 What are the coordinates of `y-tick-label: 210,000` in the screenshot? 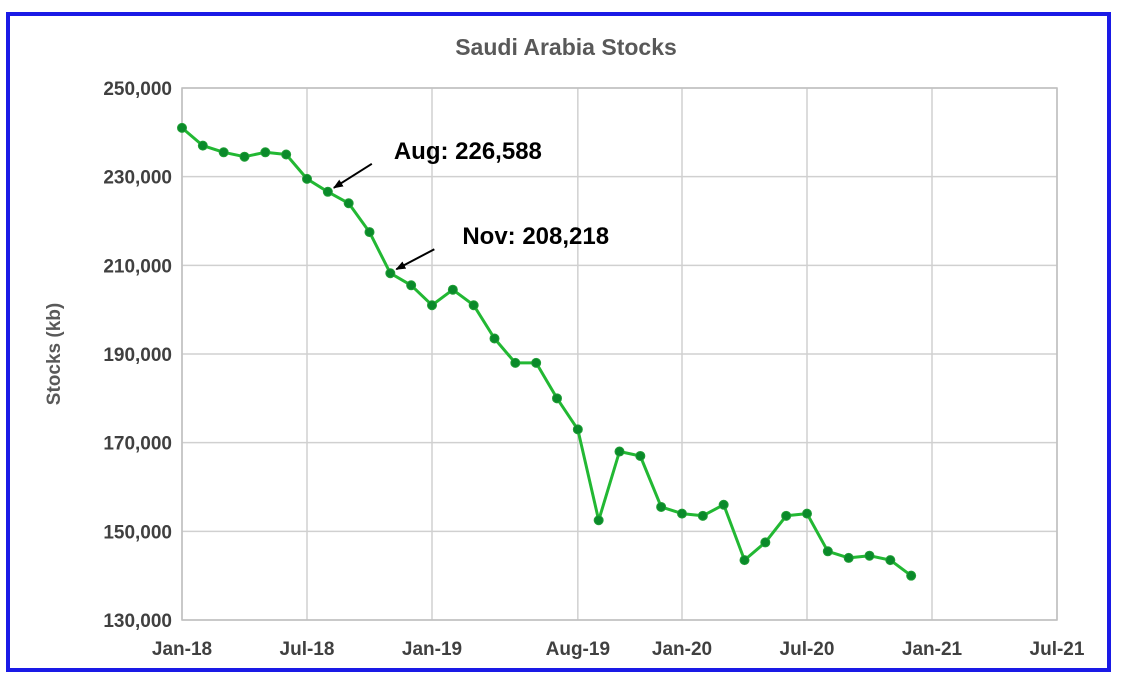 It's located at (137, 266).